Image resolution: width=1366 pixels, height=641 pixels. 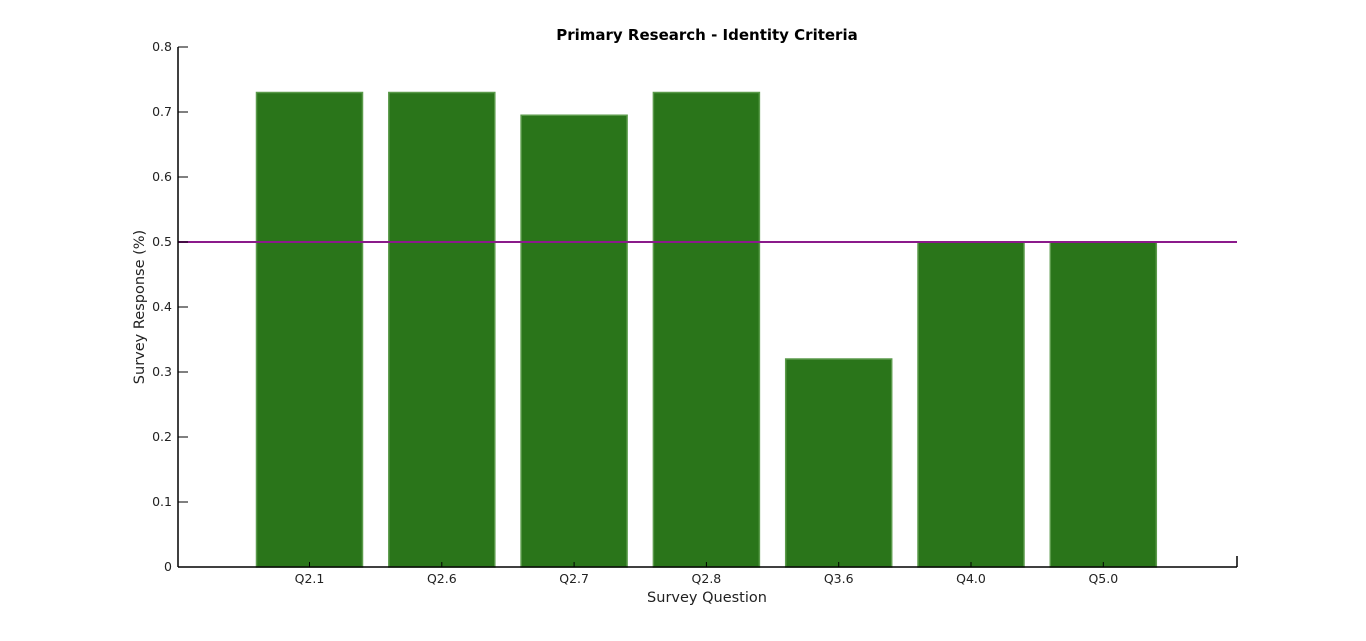 What do you see at coordinates (574, 578) in the screenshot?
I see `x-tick-label: Q2.7` at bounding box center [574, 578].